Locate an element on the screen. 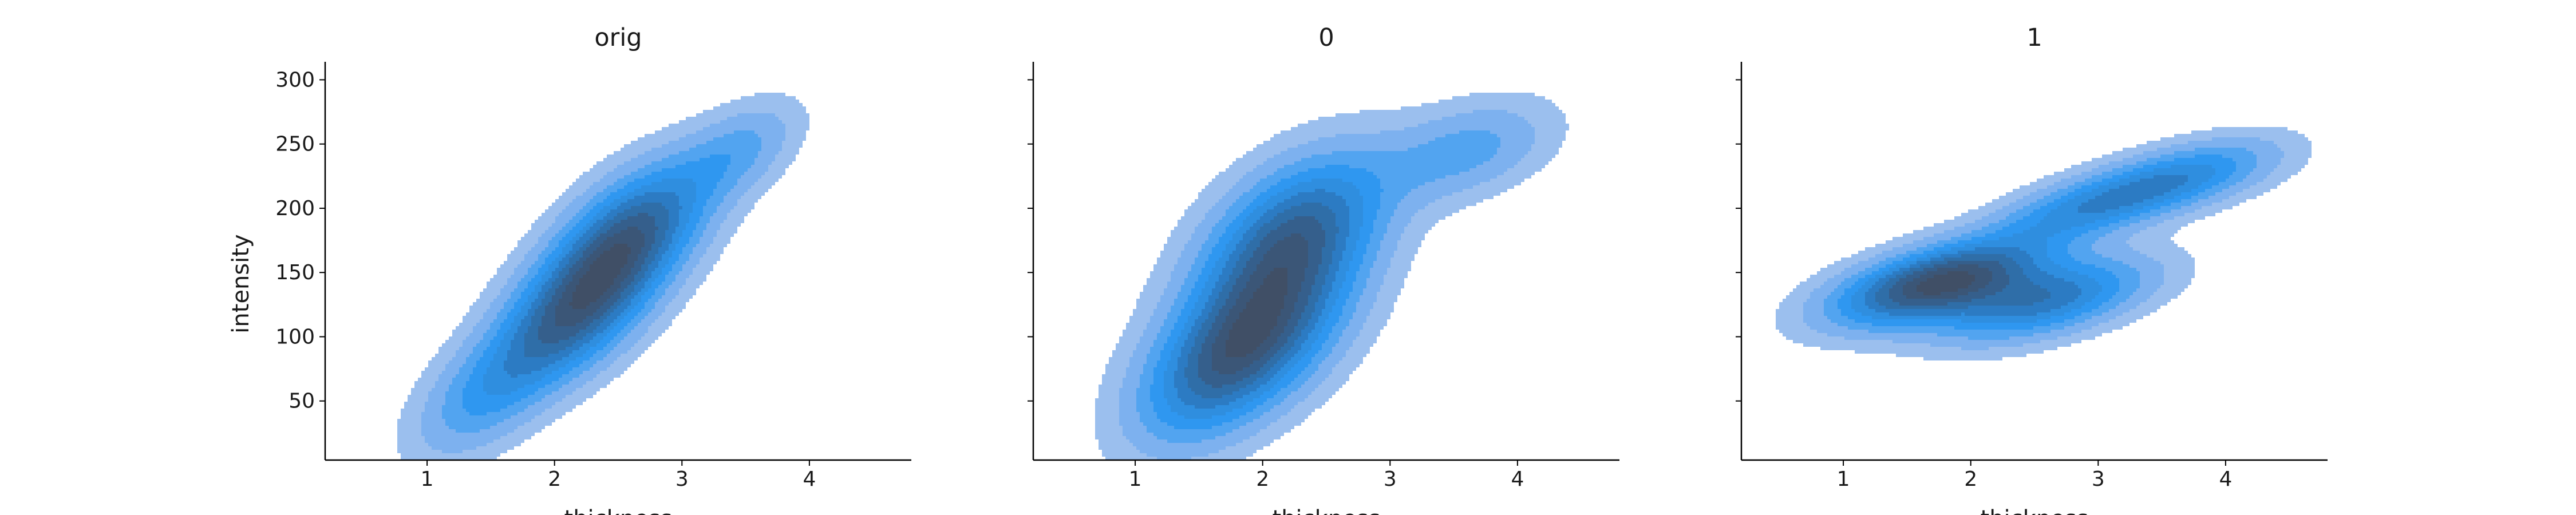  y-tick-label: 100 is located at coordinates (295, 336).